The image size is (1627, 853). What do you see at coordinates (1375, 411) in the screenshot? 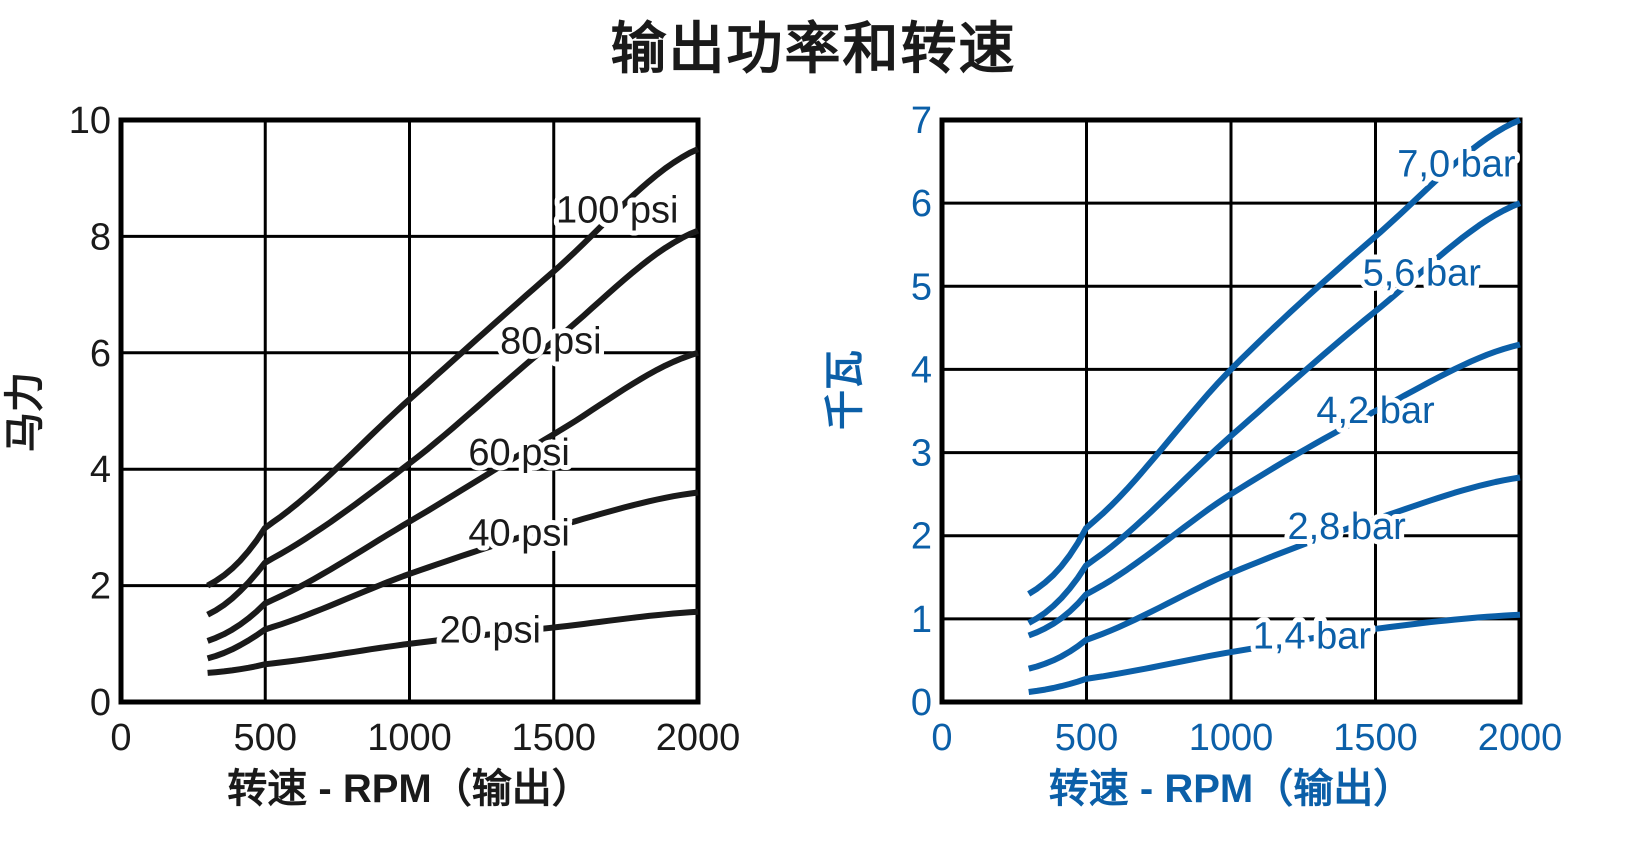
I see `series-label-2: 4,2 bar` at bounding box center [1375, 411].